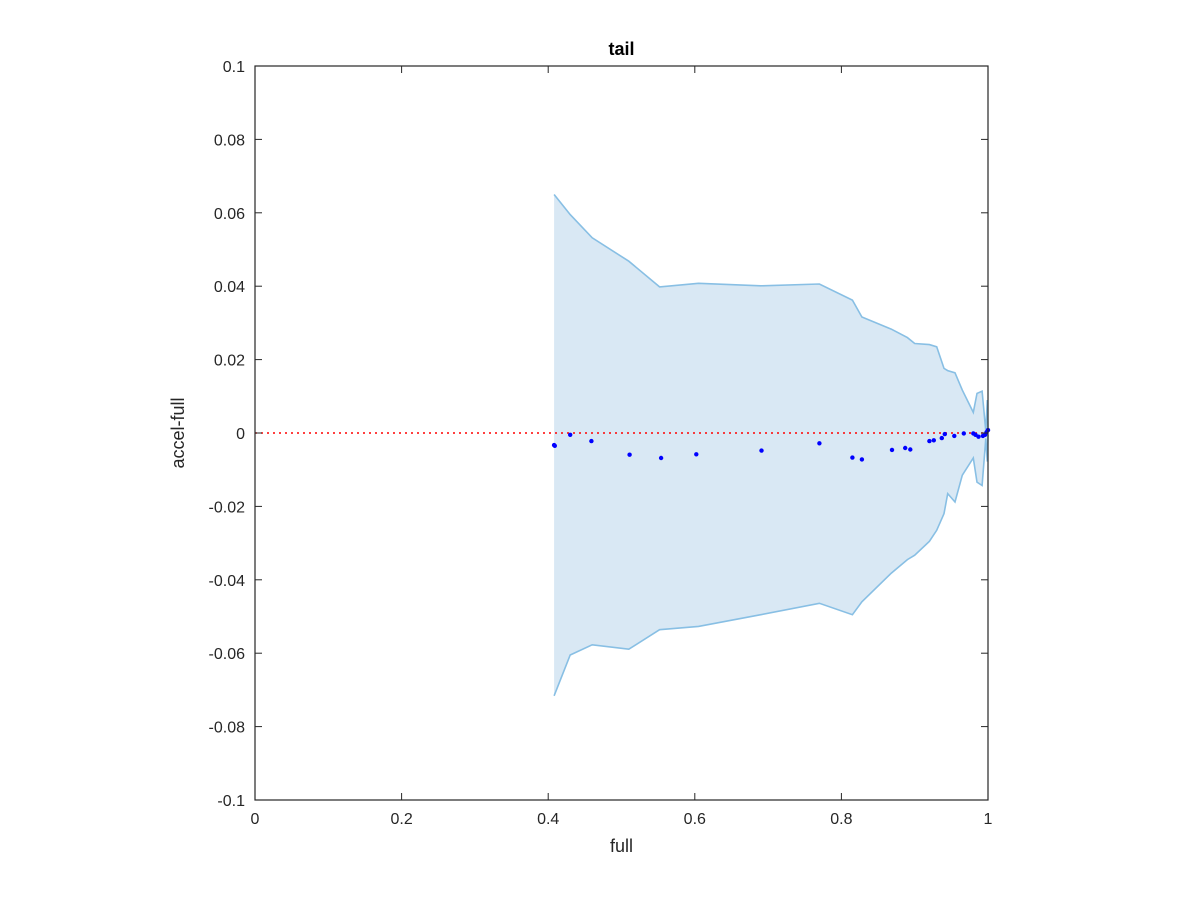 The image size is (1200, 900). What do you see at coordinates (231, 801) in the screenshot?
I see `y-tick-label: -0.1` at bounding box center [231, 801].